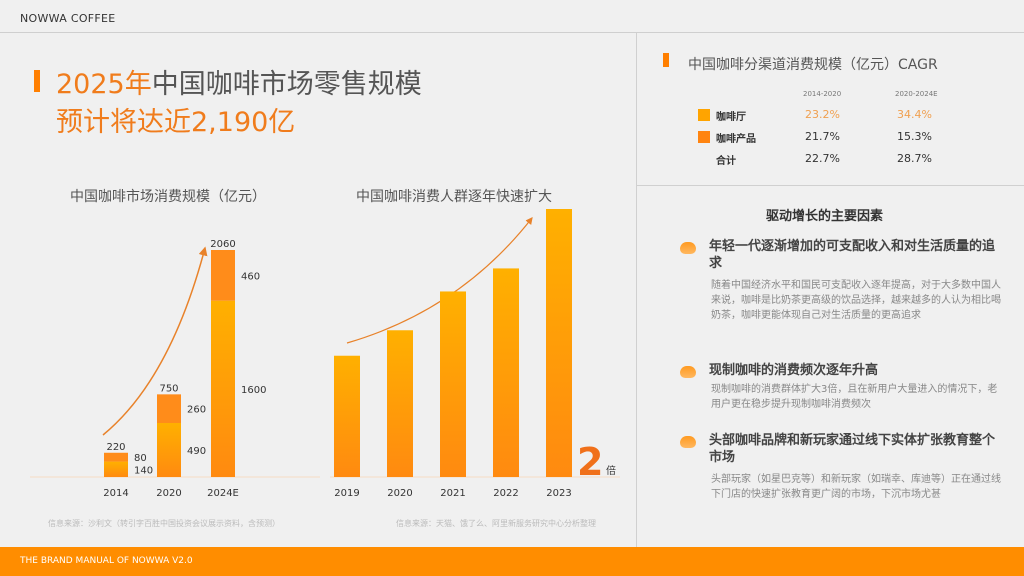 The image size is (1024, 576). What do you see at coordinates (115, 493) in the screenshot?
I see `x-tick-label: 2014` at bounding box center [115, 493].